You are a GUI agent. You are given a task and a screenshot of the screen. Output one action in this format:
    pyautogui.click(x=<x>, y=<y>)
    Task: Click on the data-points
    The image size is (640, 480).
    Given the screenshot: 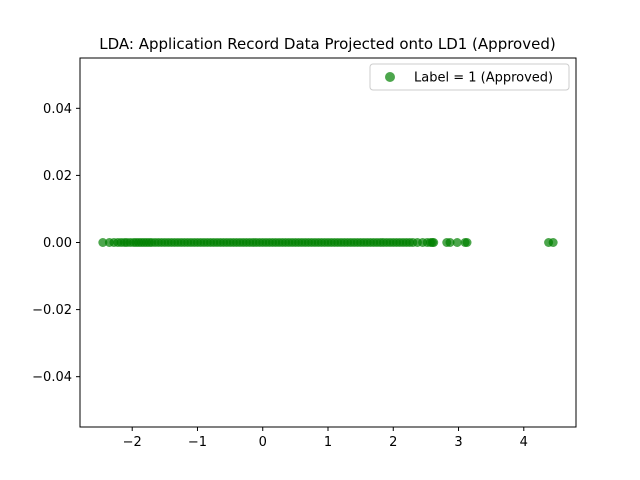 What is the action you would take?
    pyautogui.click(x=328, y=242)
    